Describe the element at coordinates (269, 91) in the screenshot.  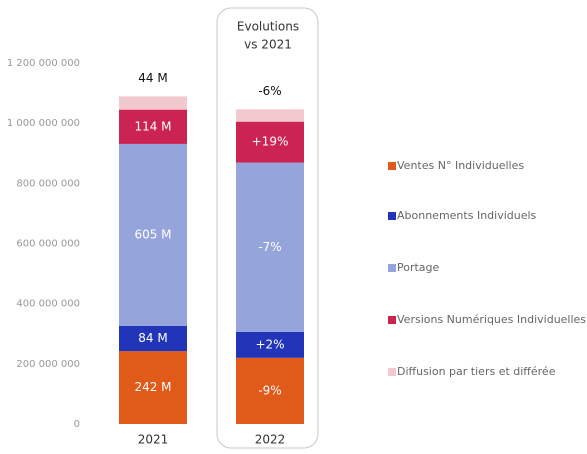
I see `data-label: -6%` at that location.